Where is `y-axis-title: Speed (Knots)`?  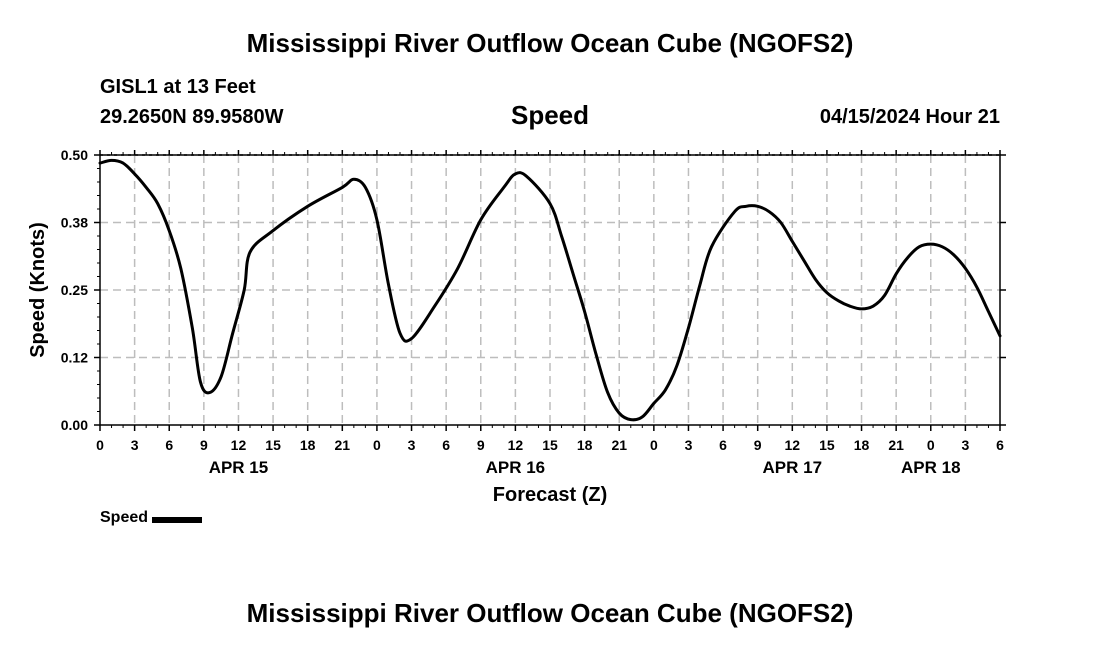
y-axis-title: Speed (Knots) is located at coordinates (38, 290).